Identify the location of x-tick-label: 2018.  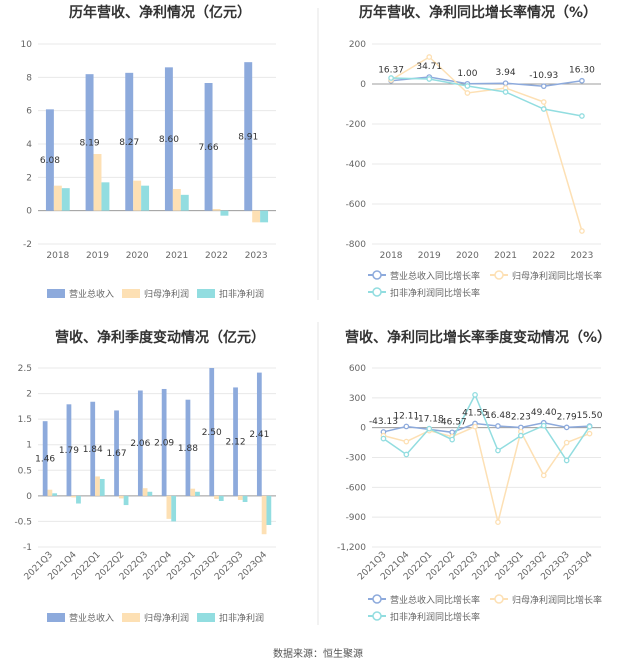
(391, 256).